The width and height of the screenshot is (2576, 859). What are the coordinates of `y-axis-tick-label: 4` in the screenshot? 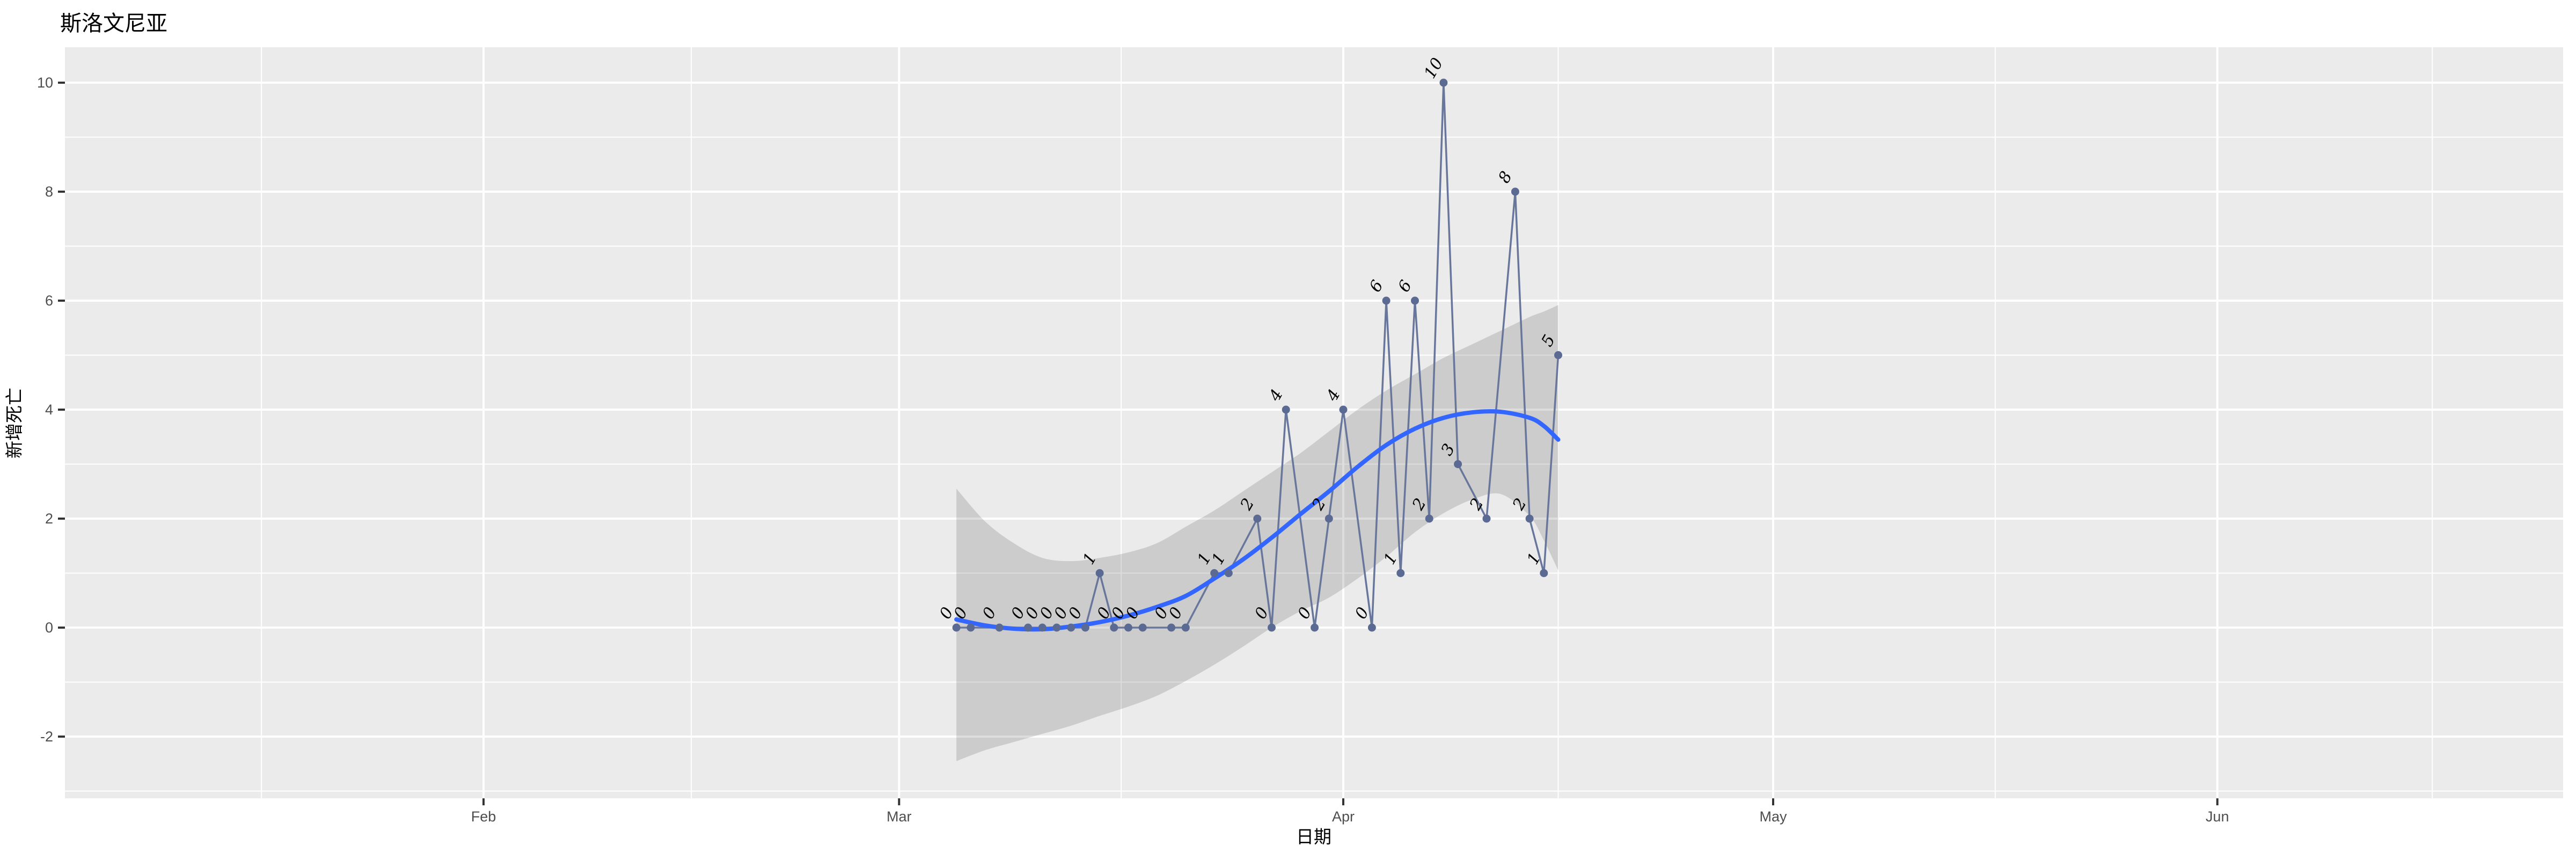 It's located at (49, 410).